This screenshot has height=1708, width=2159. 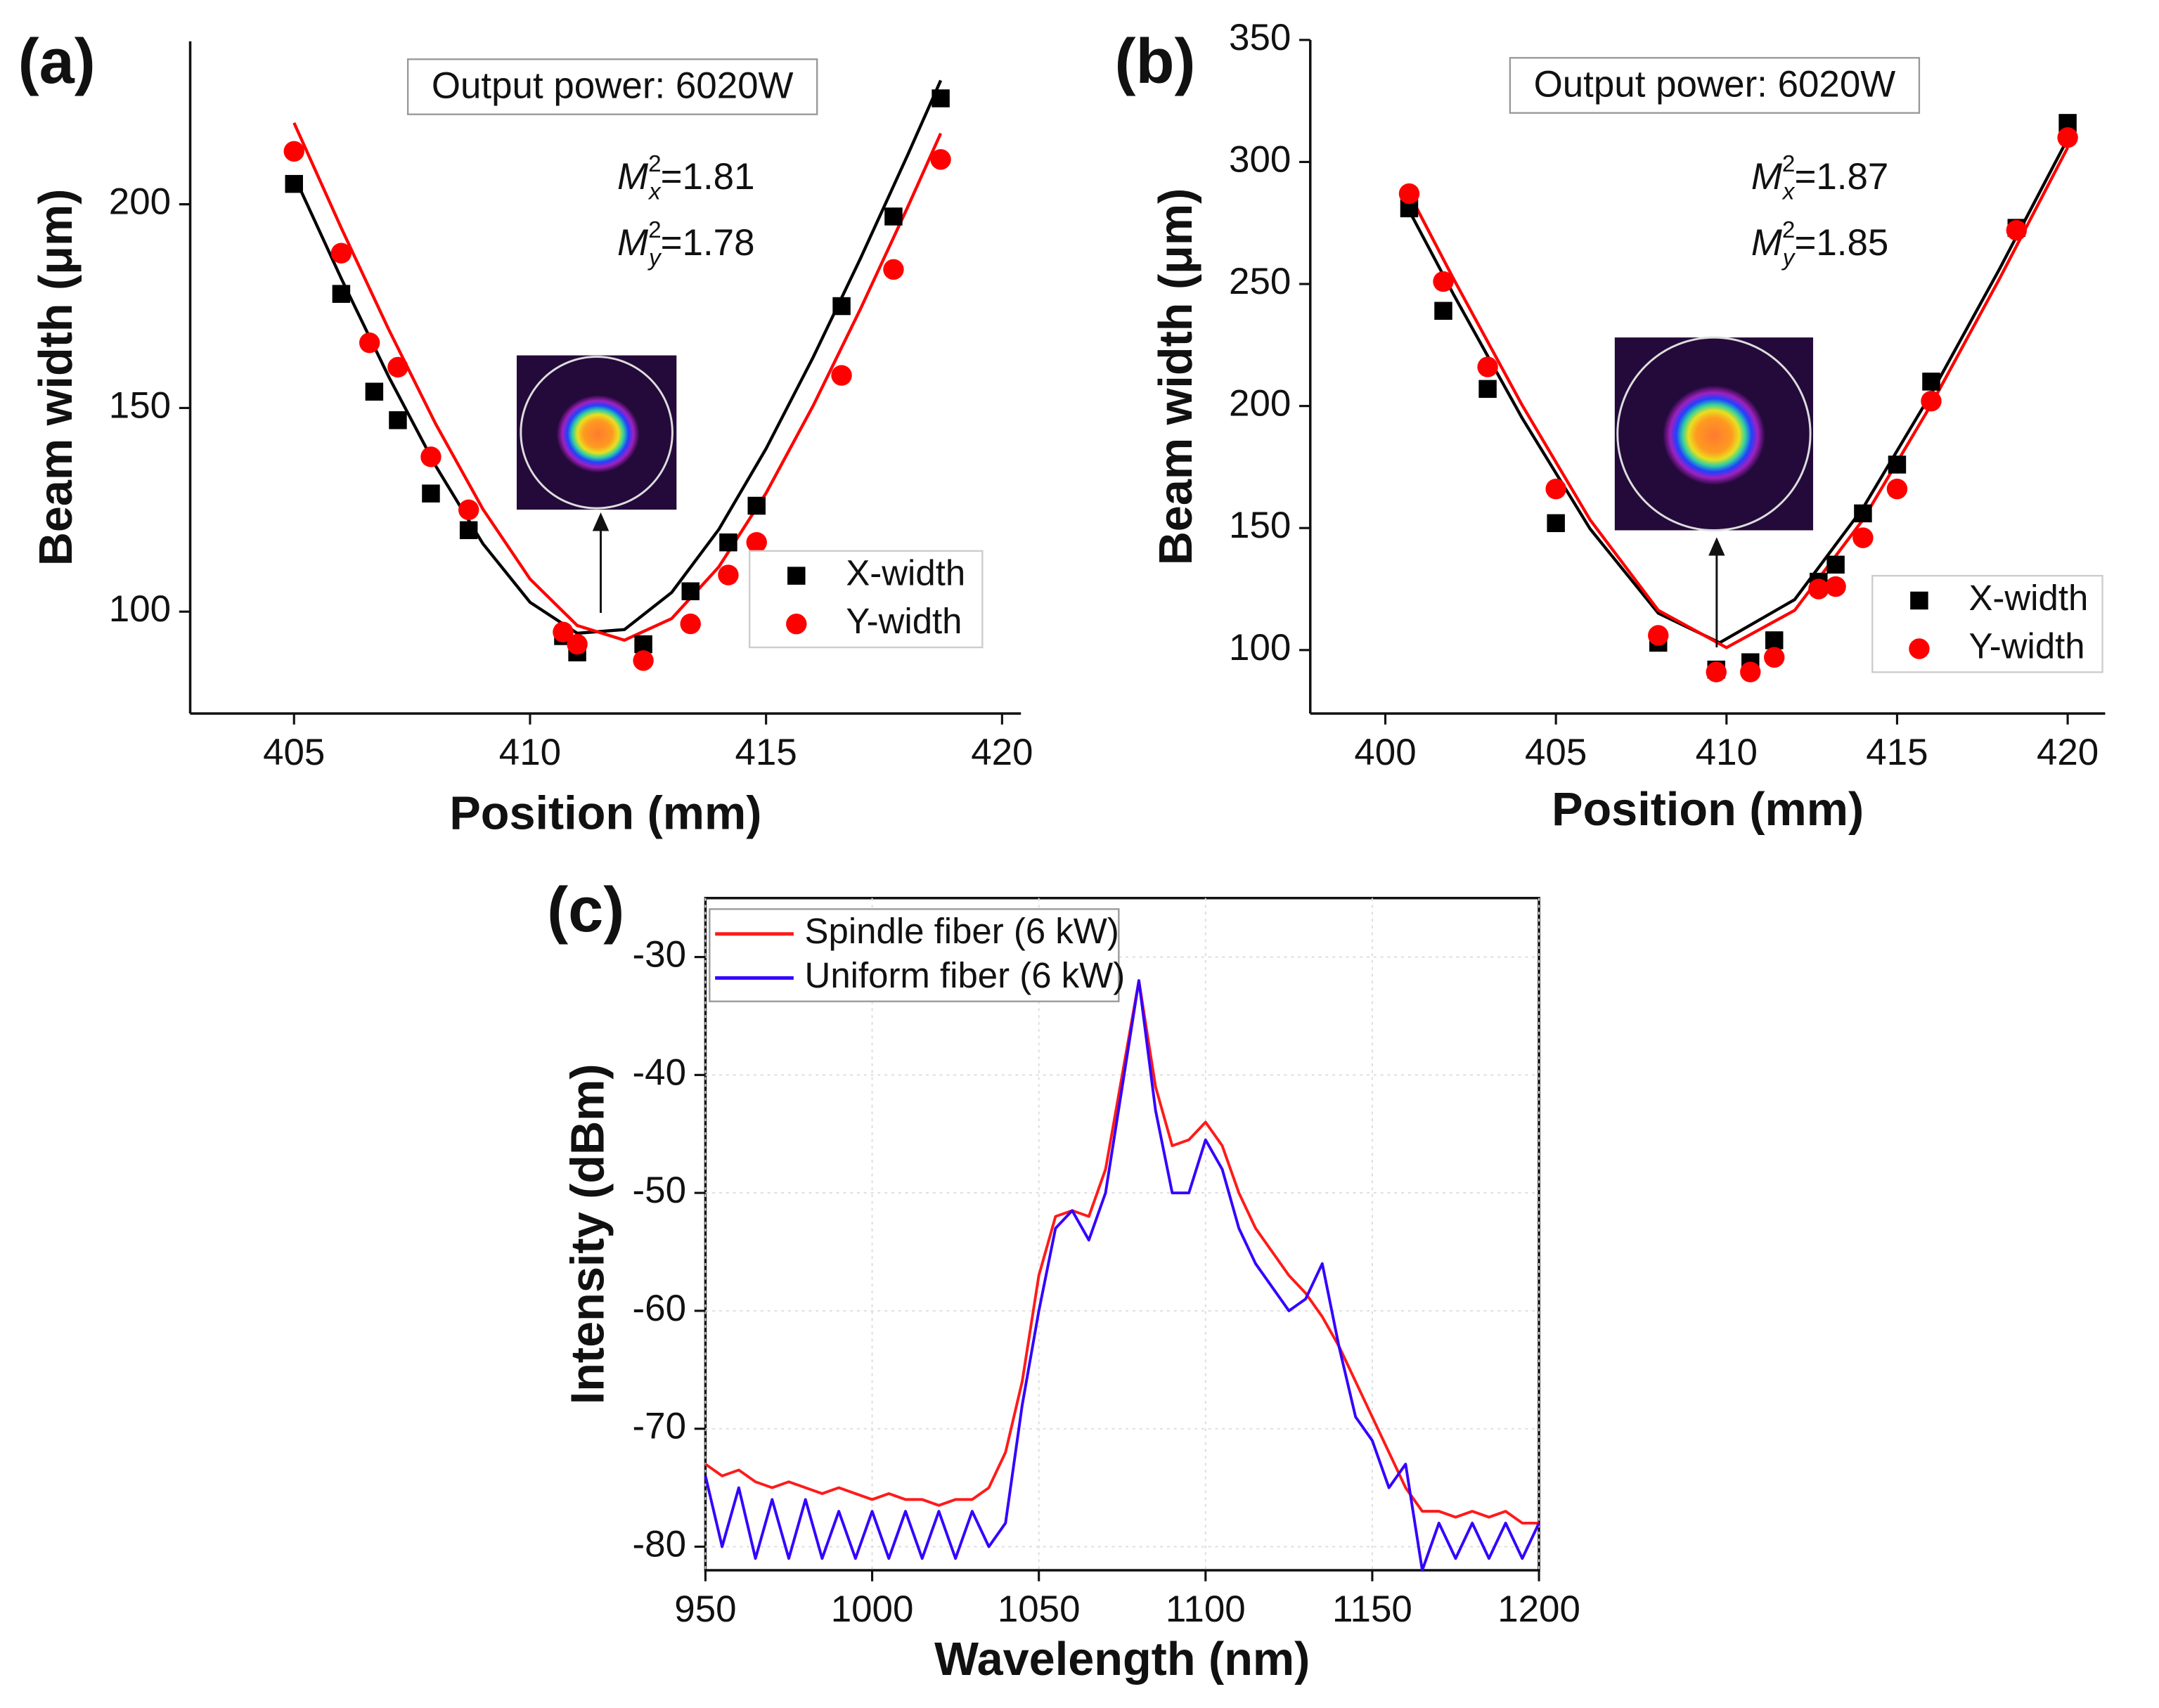 I want to click on y-tick-label: 250, so click(x=1260, y=281).